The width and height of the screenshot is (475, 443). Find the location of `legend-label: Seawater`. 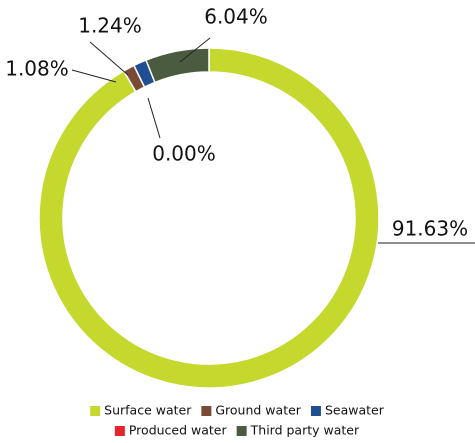

legend-label: Seawater is located at coordinates (355, 410).